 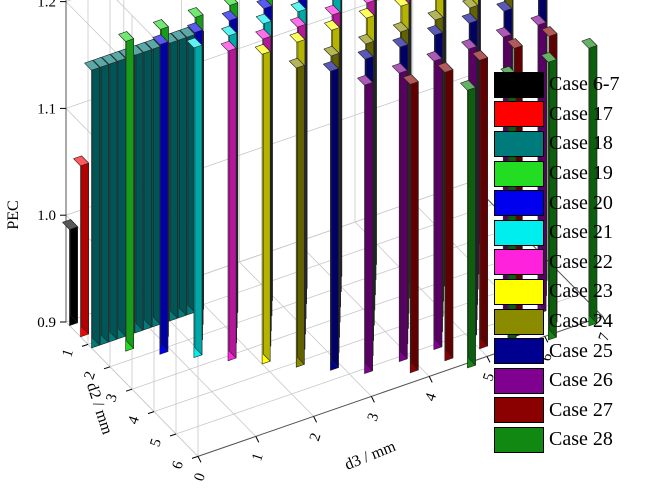 I want to click on y-axis-line, so click(x=536, y=249).